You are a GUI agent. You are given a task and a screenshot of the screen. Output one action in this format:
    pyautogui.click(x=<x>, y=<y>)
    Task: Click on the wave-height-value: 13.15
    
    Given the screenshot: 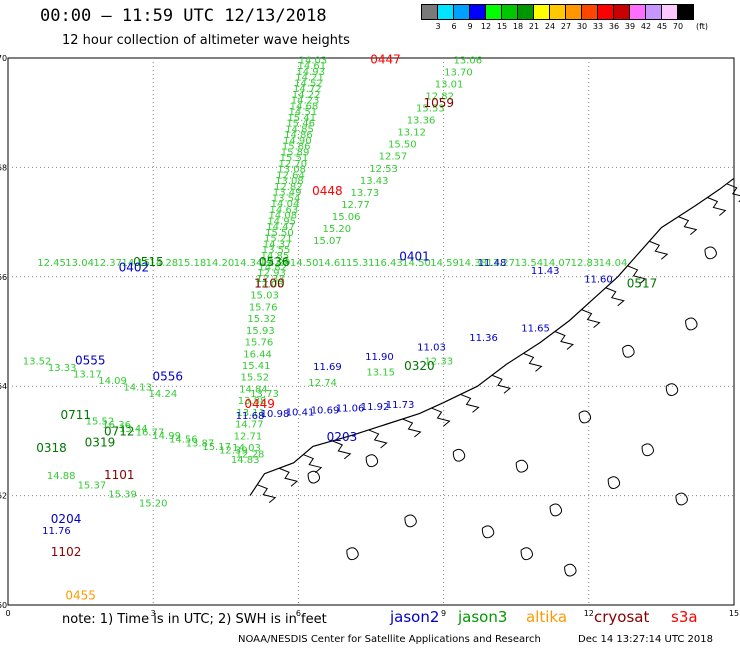 What is the action you would take?
    pyautogui.click(x=380, y=372)
    